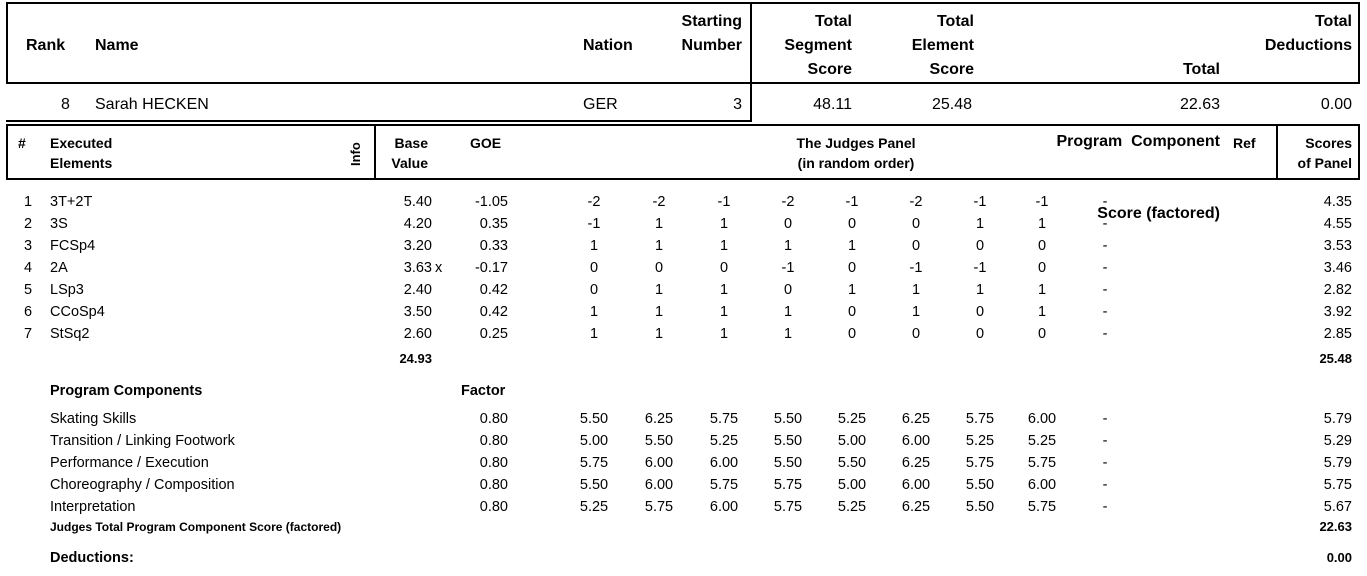 Image resolution: width=1367 pixels, height=576 pixels. What do you see at coordinates (737, 104) in the screenshot?
I see `skater-starting-number: 3` at bounding box center [737, 104].